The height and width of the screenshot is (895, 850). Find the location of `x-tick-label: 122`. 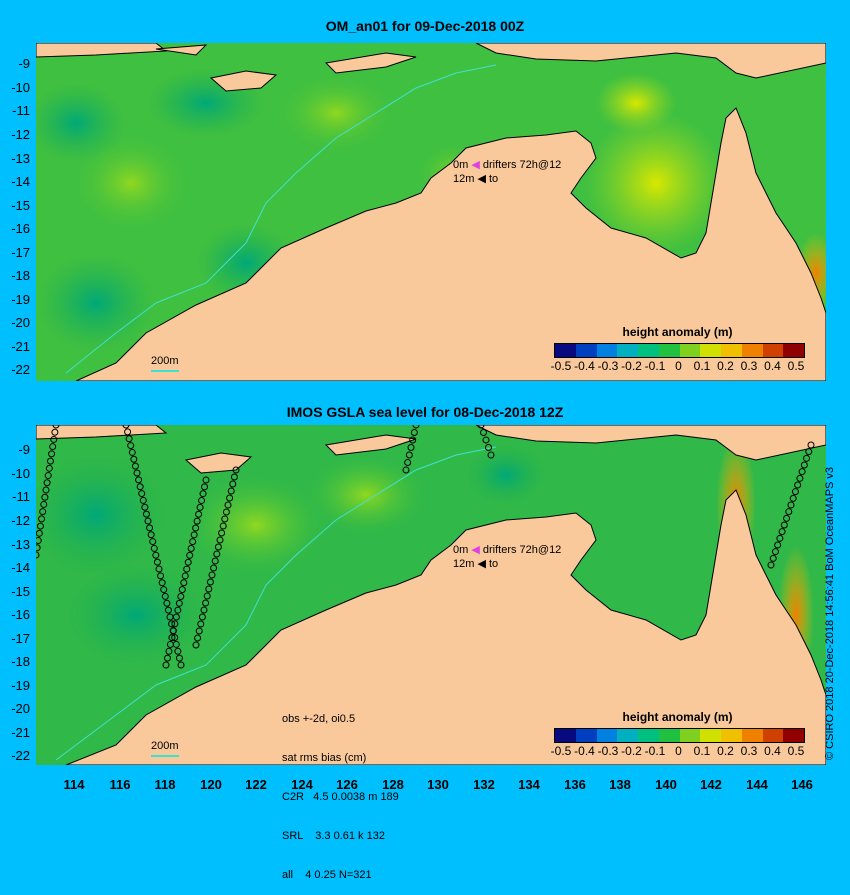

x-tick-label: 122 is located at coordinates (256, 784).